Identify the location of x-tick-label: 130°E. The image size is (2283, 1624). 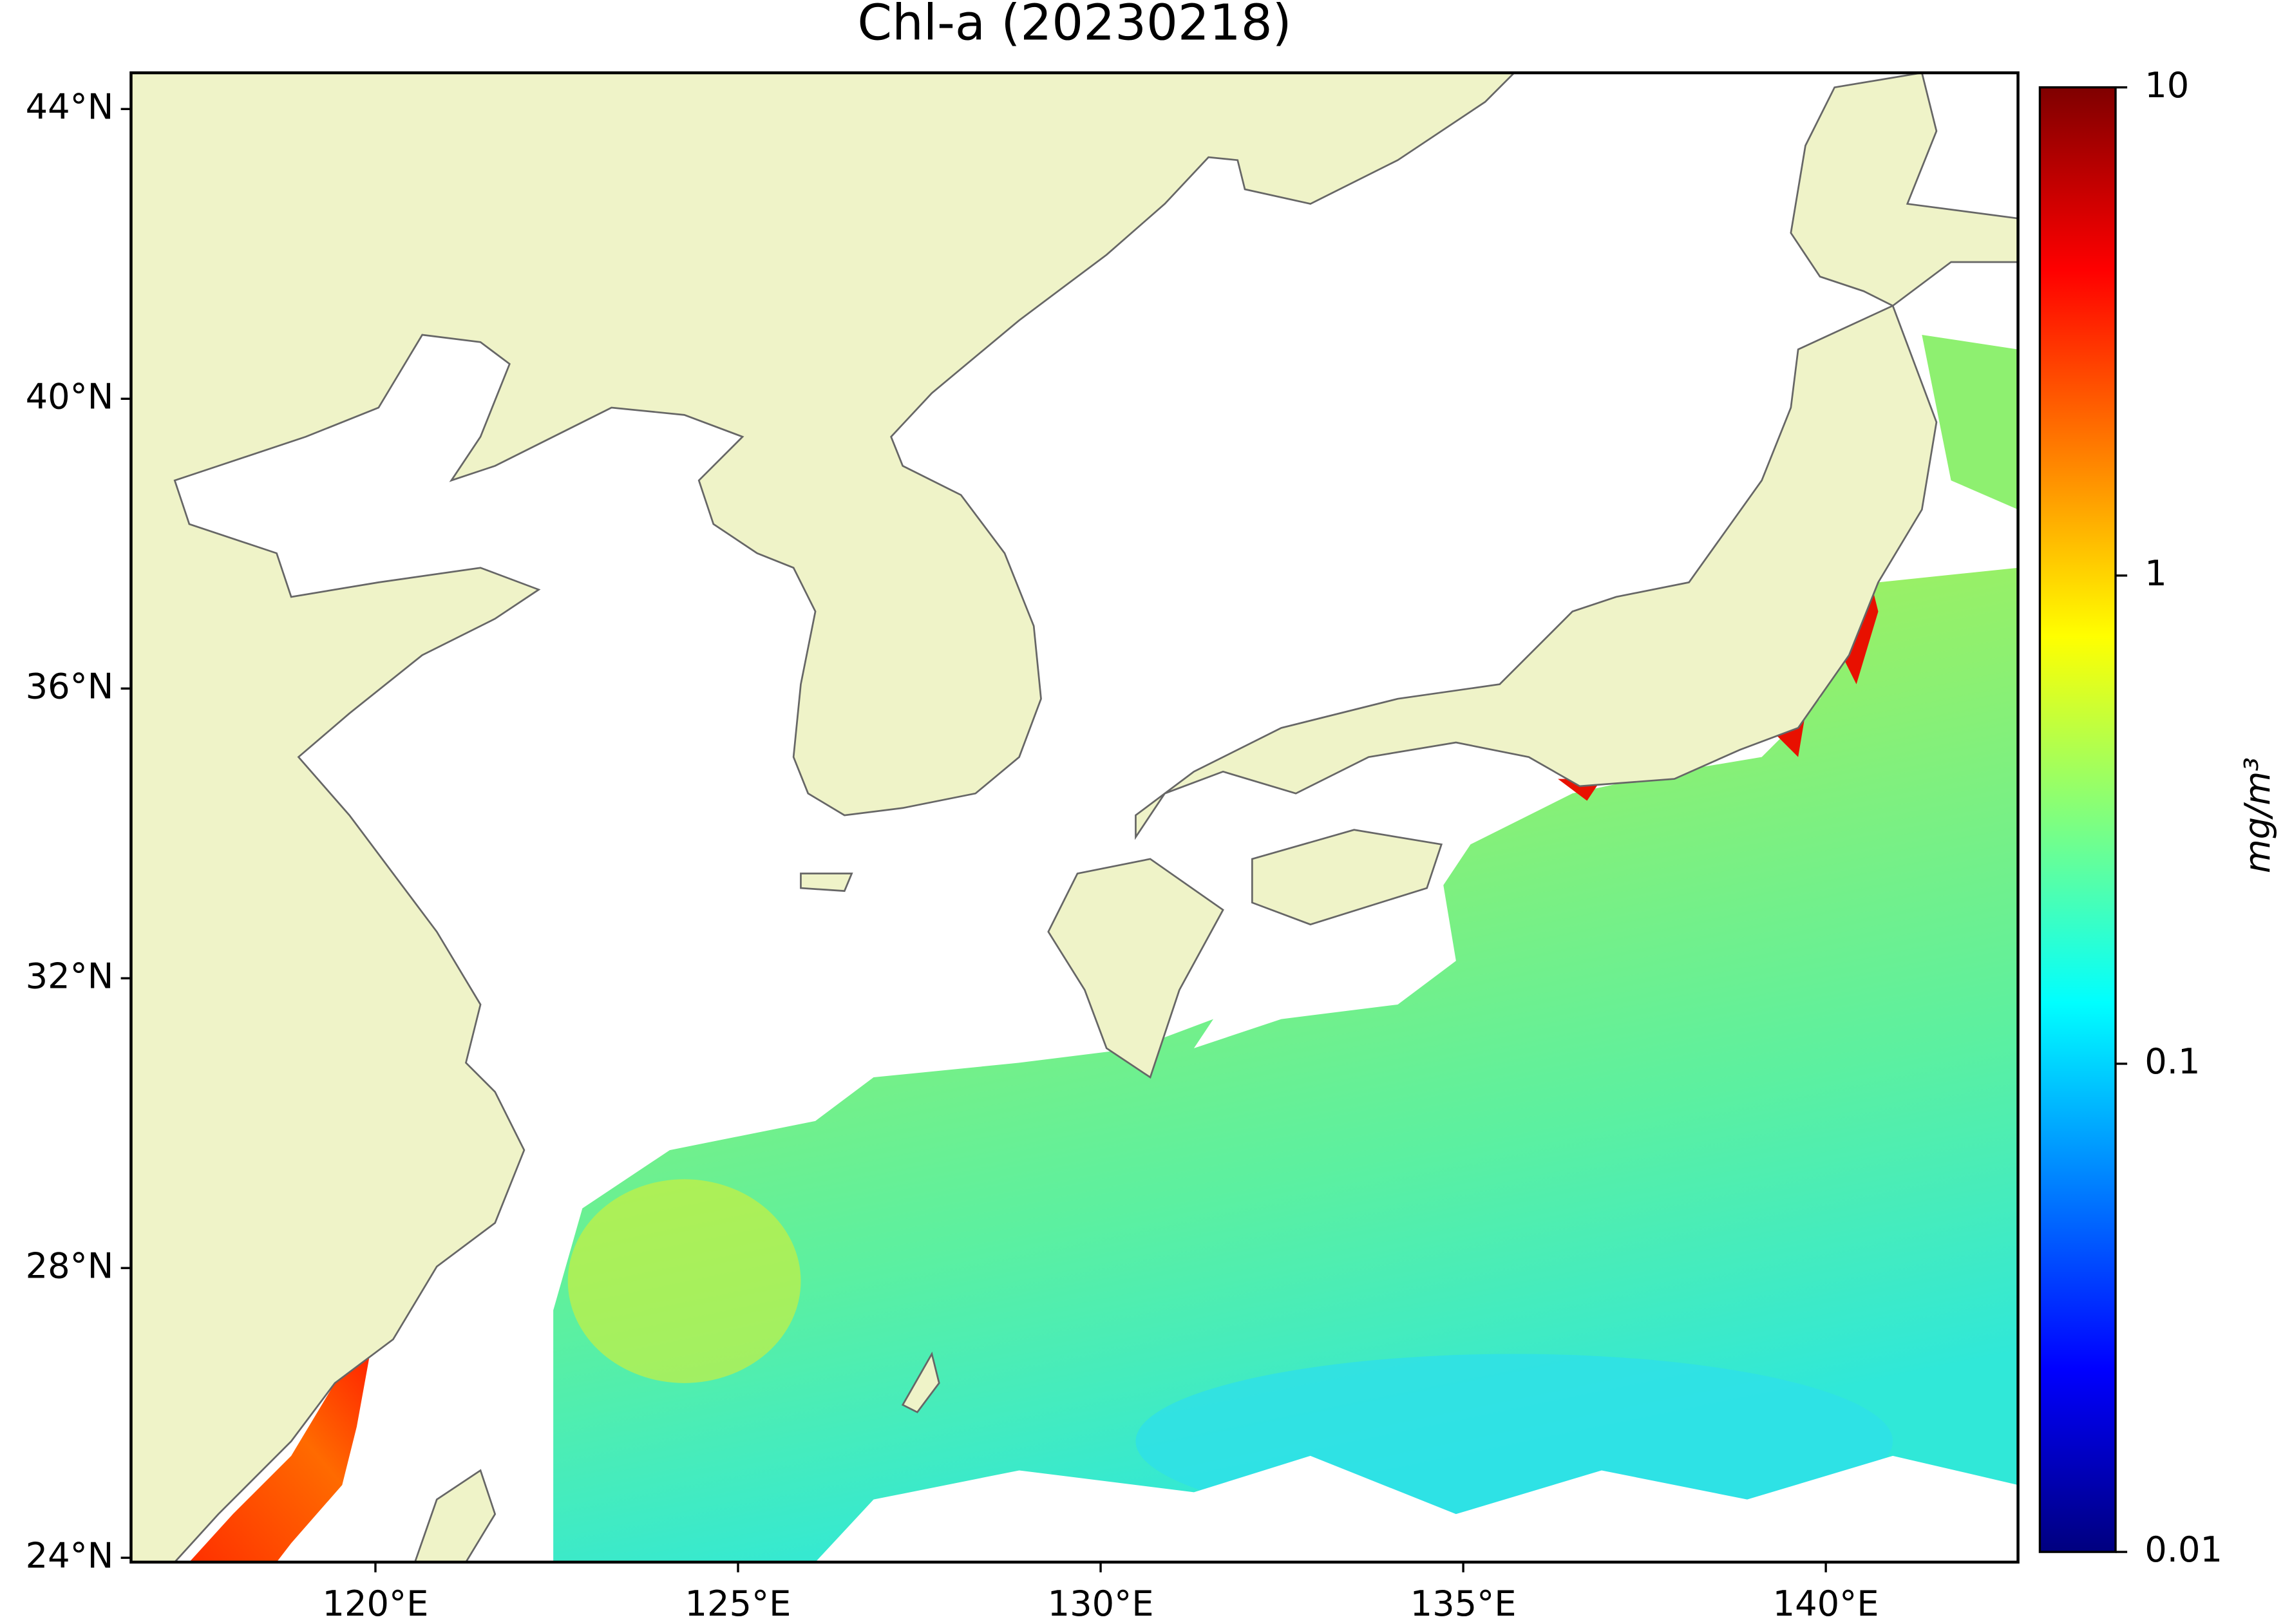
(1101, 1603).